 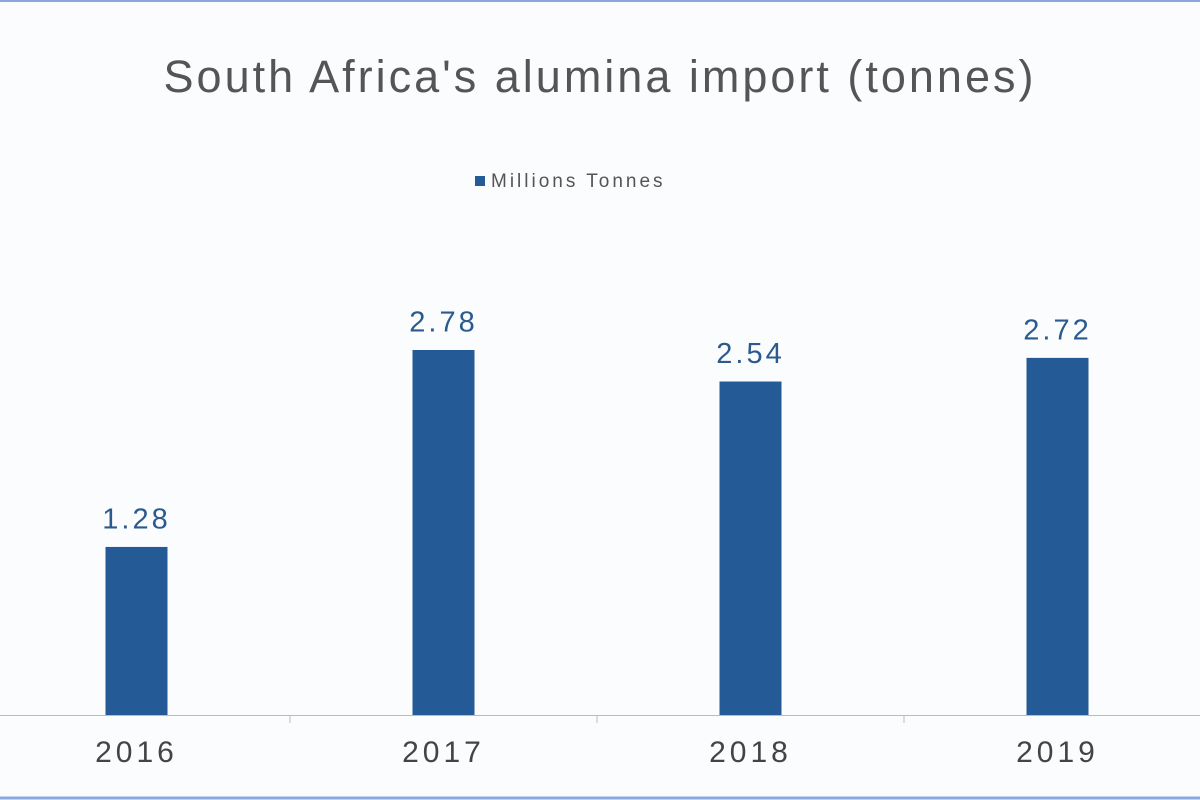 What do you see at coordinates (480, 181) in the screenshot?
I see `legend-swatch` at bounding box center [480, 181].